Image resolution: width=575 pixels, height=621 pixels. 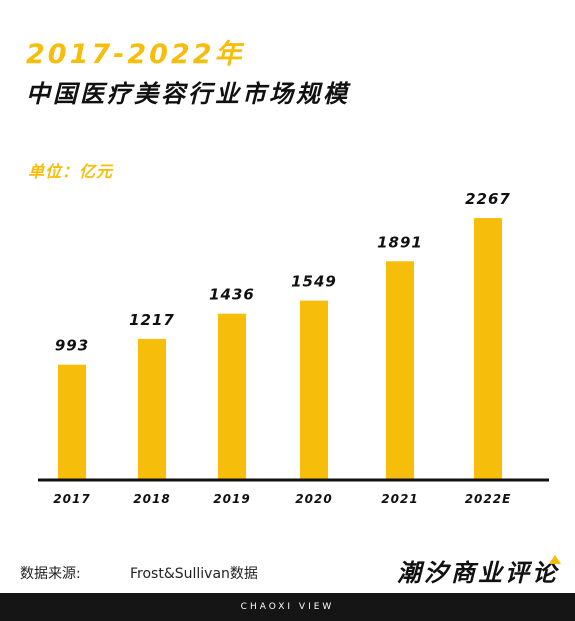 I want to click on x-tick-2019: 2019, so click(x=231, y=499).